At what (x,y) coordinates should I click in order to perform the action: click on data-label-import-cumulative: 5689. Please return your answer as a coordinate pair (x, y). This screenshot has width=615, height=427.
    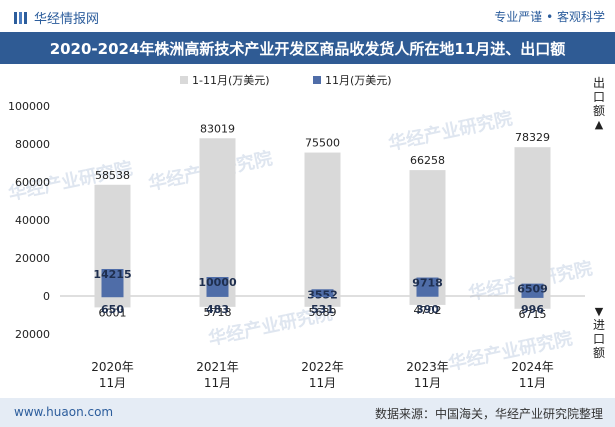
    Looking at the image, I should click on (323, 312).